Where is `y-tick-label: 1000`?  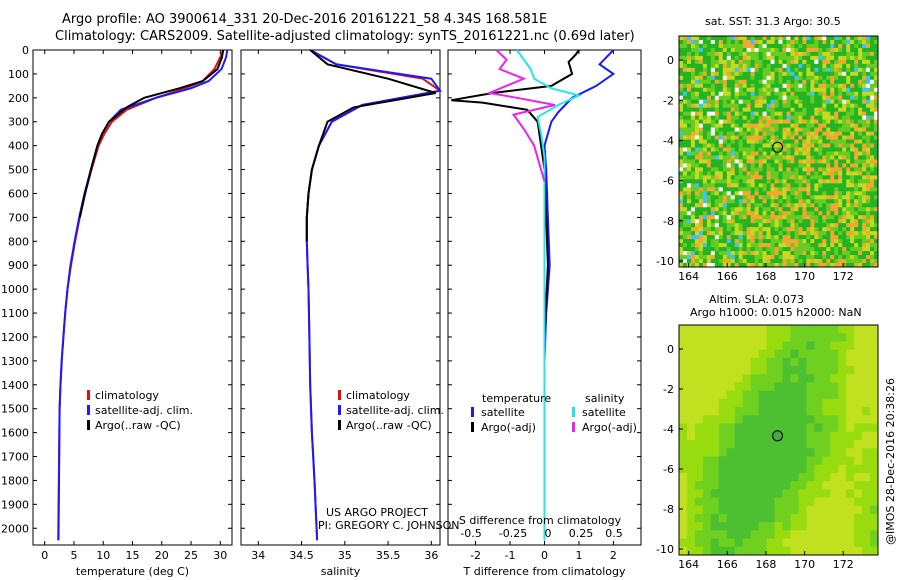
y-tick-label: 1000 is located at coordinates (15, 289).